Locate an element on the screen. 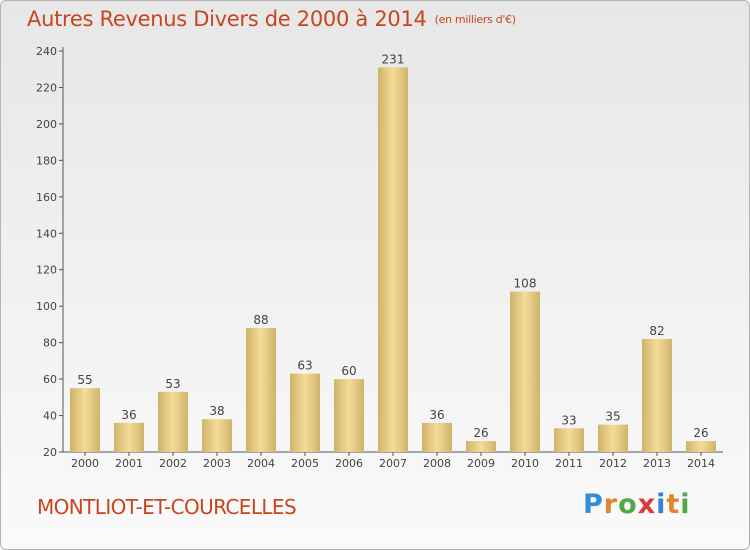 The image size is (750, 550). data-label: 108 is located at coordinates (525, 284).